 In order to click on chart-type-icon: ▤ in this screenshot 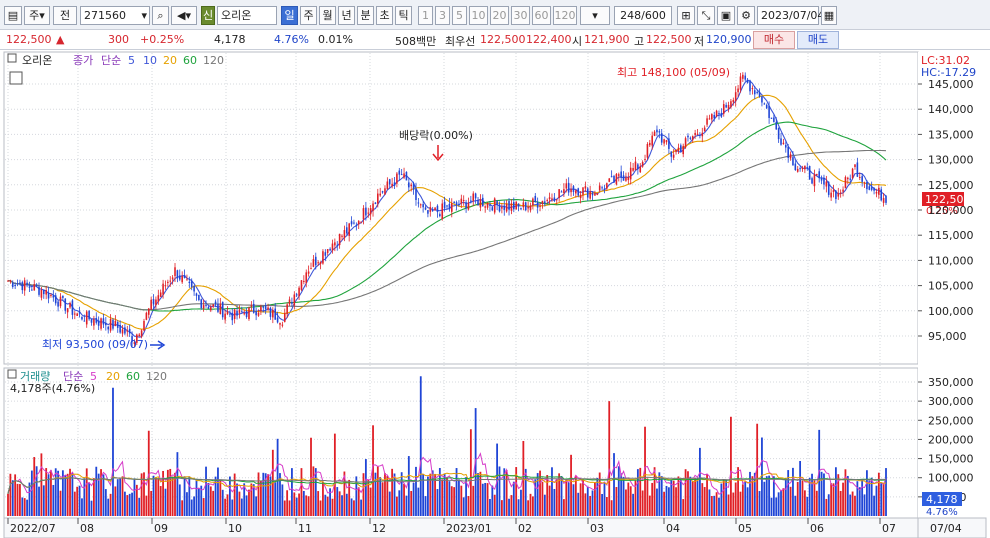, I will do `click(13, 15)`.